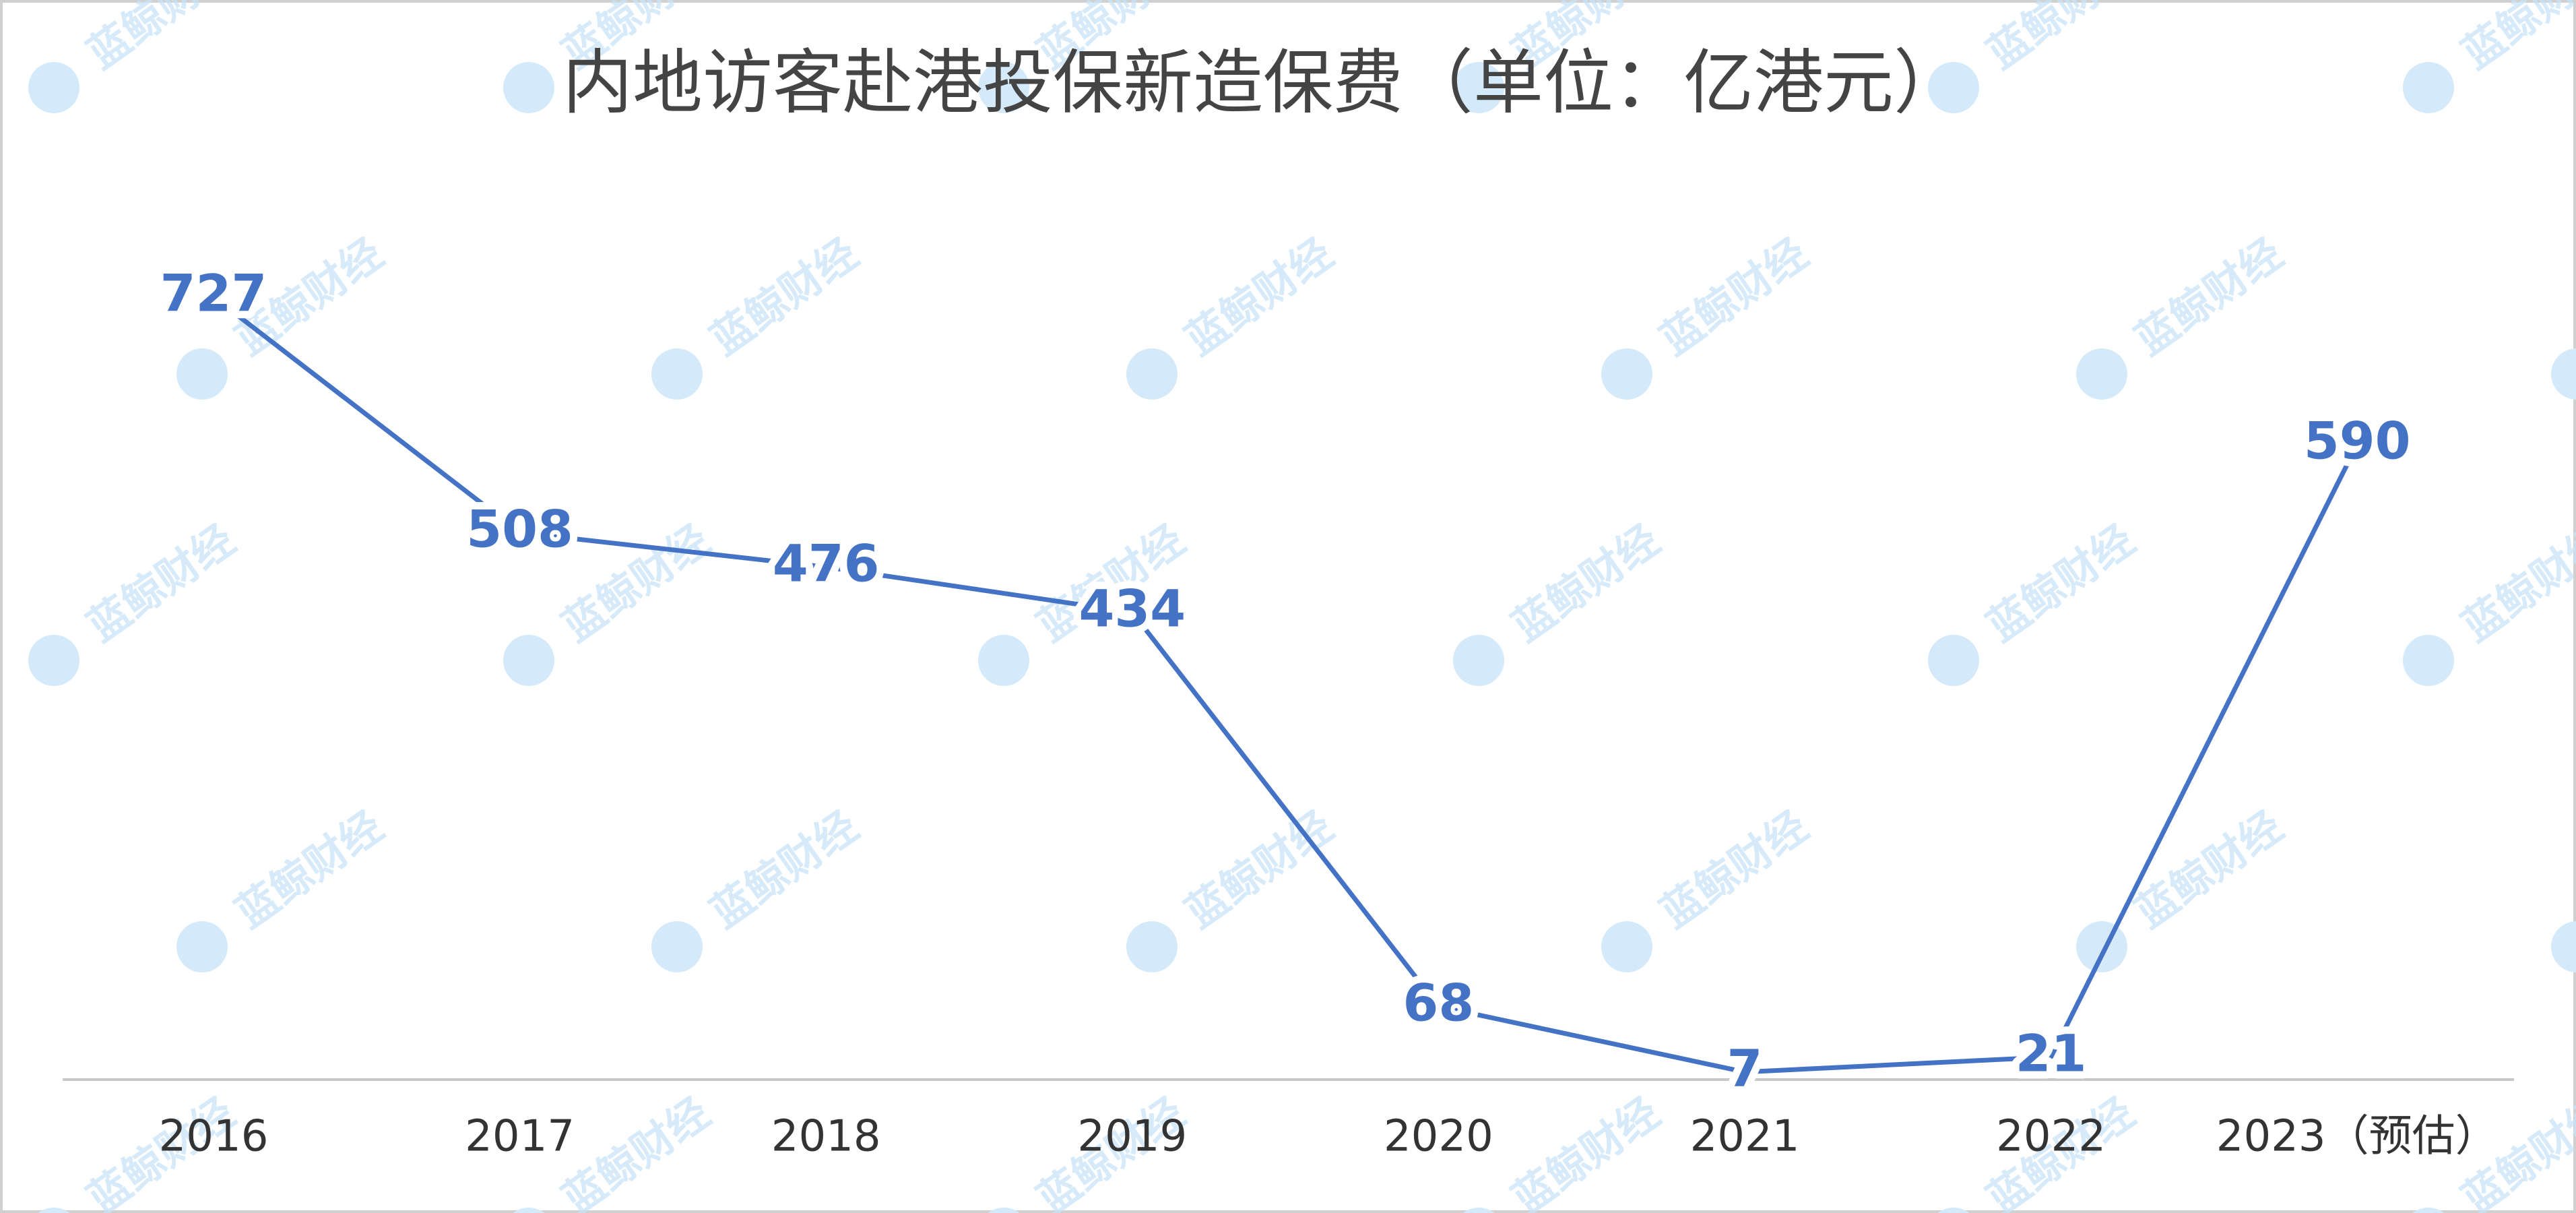 Image resolution: width=2576 pixels, height=1213 pixels. What do you see at coordinates (1439, 1002) in the screenshot?
I see `data-label: 68` at bounding box center [1439, 1002].